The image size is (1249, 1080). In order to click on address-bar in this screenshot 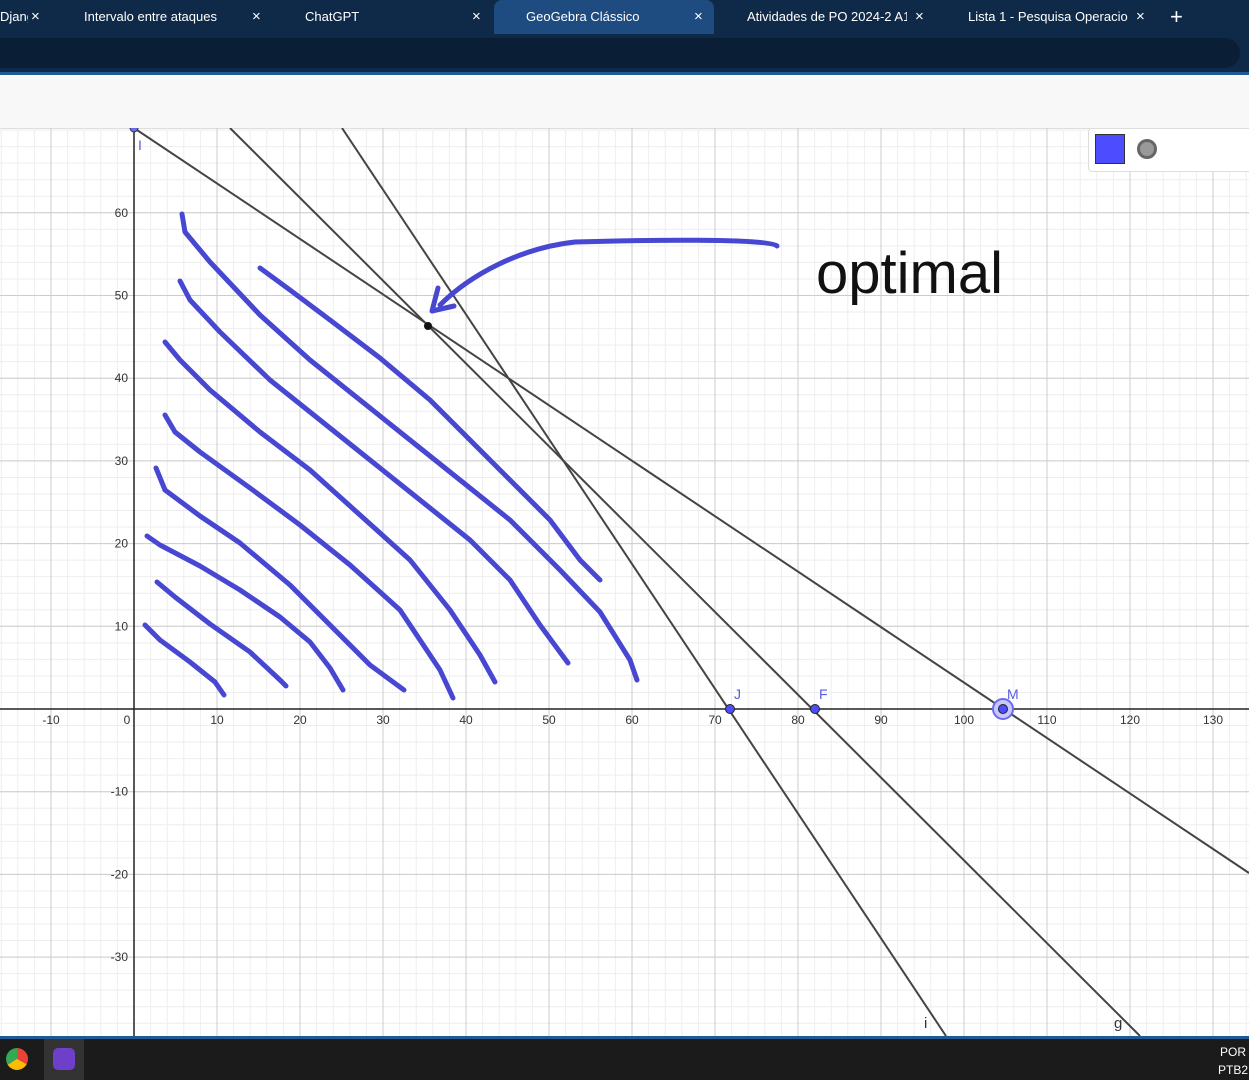, I will do `click(624, 53)`.